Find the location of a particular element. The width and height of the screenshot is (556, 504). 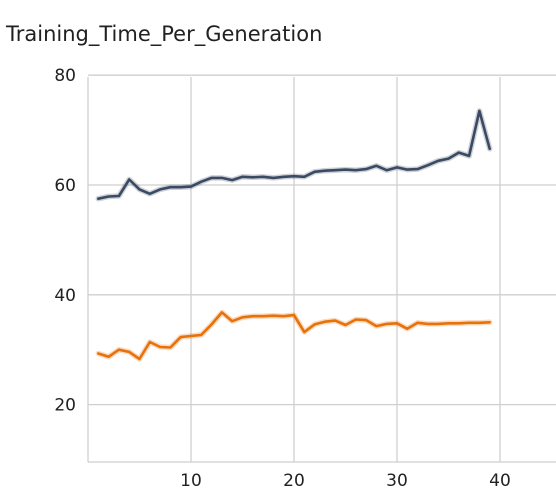

x-tick-label: 10 is located at coordinates (191, 481).